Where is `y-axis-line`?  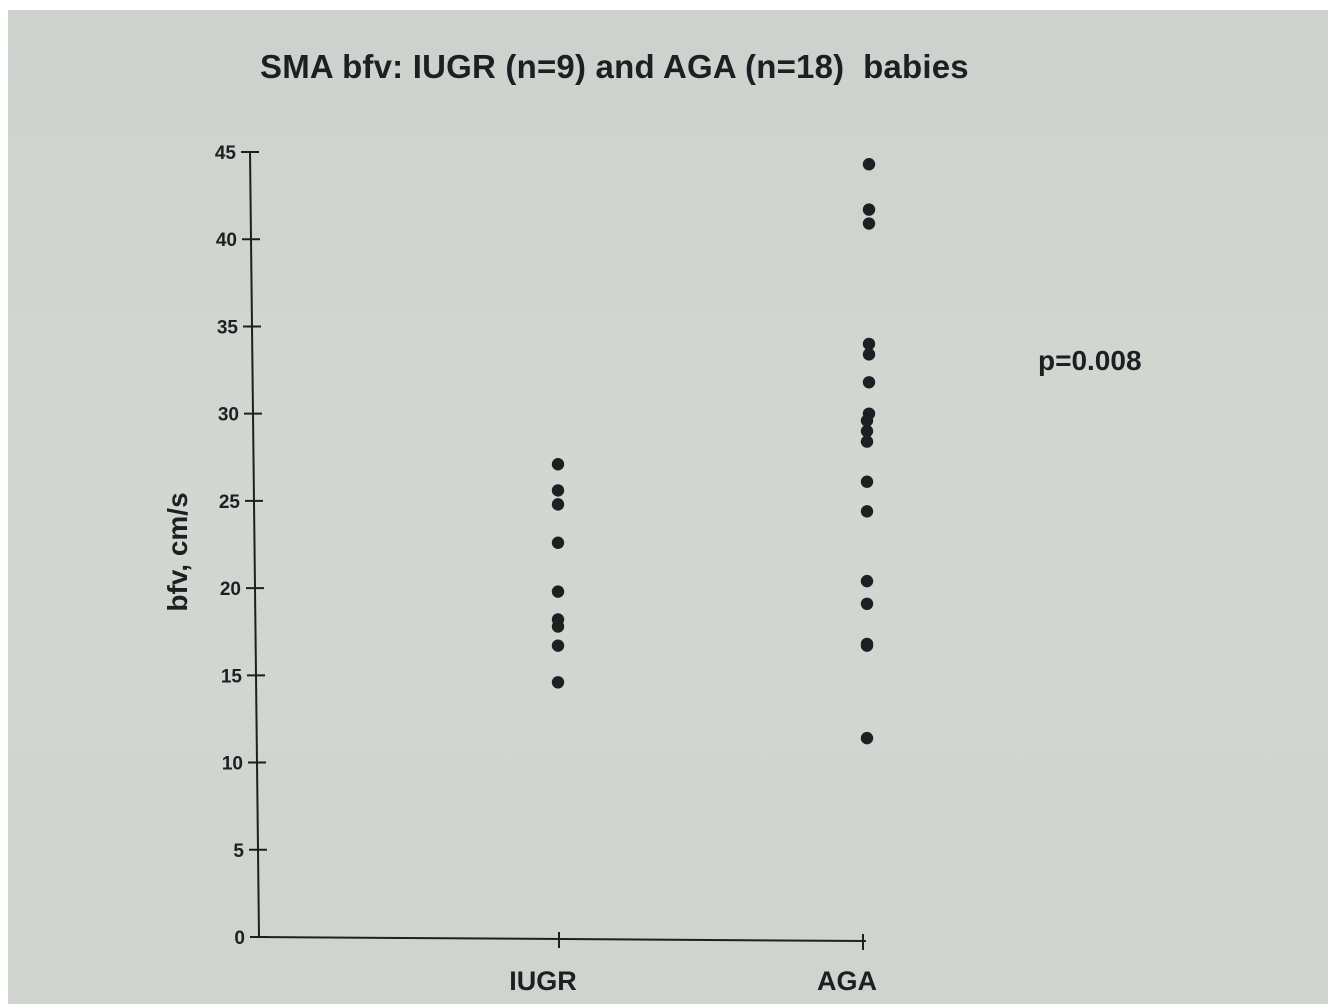 y-axis-line is located at coordinates (254, 544).